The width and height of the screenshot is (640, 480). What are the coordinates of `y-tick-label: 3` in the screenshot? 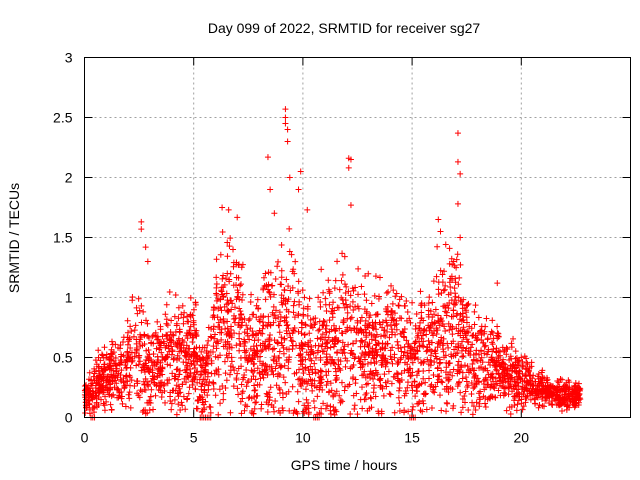 It's located at (69, 58).